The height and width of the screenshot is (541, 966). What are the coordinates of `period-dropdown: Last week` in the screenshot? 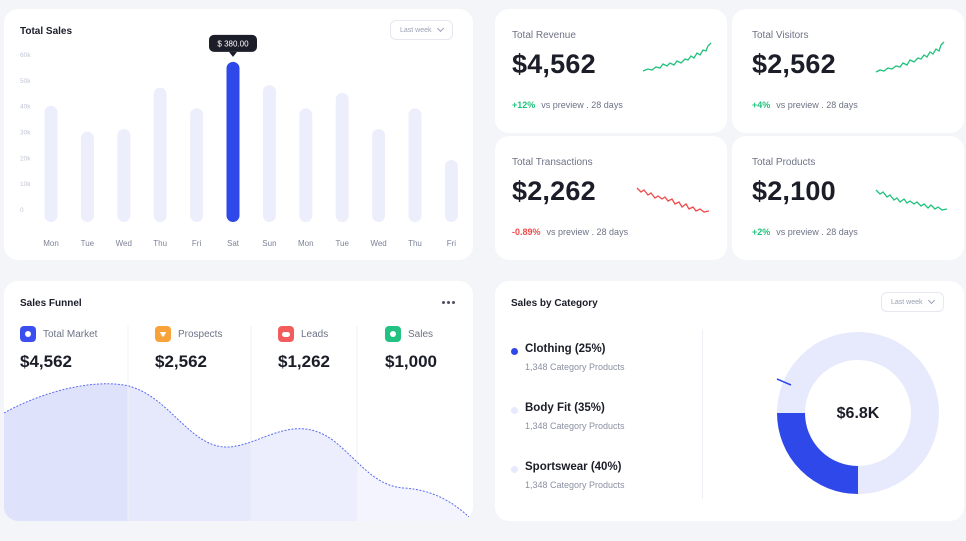 It's located at (421, 30).